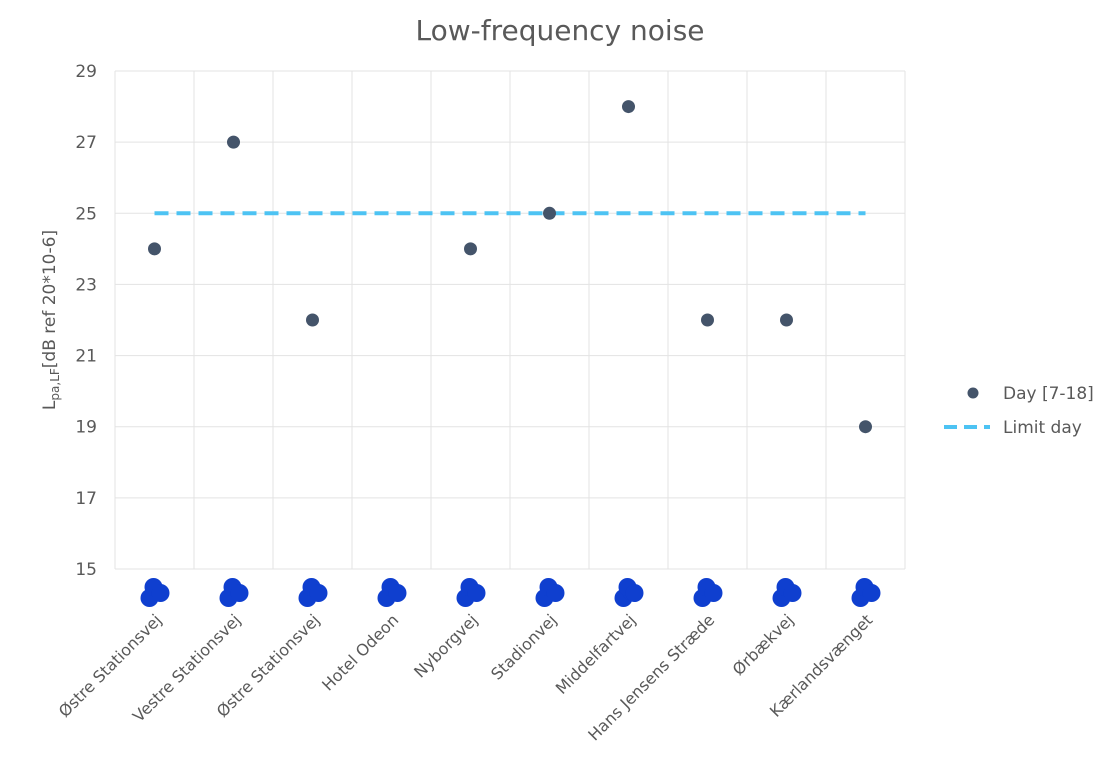 The height and width of the screenshot is (758, 1114). Describe the element at coordinates (86, 357) in the screenshot. I see `y-tick-label: 21` at that location.